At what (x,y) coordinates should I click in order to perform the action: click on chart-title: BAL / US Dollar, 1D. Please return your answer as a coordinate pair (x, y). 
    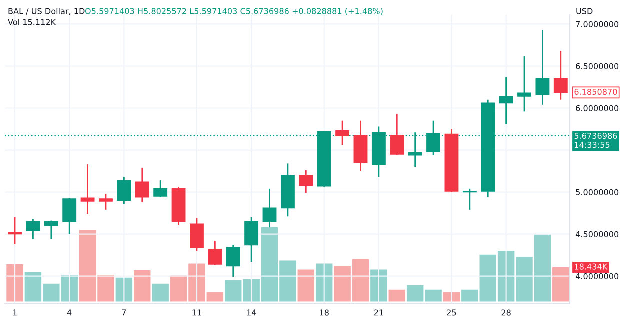
    Looking at the image, I should click on (46, 12).